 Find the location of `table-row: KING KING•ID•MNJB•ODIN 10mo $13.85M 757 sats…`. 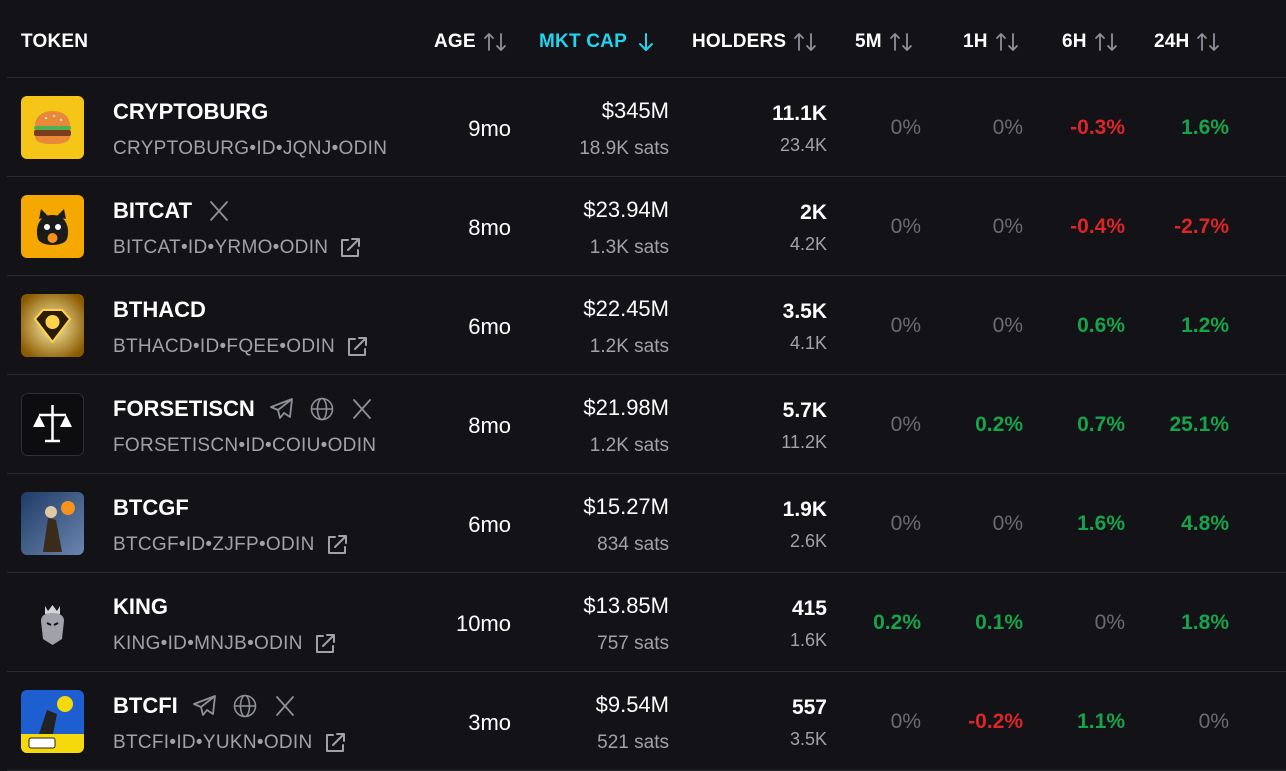

table-row: KING KING•ID•MNJB•ODIN 10mo $13.85M 757 sats… is located at coordinates (646, 622).